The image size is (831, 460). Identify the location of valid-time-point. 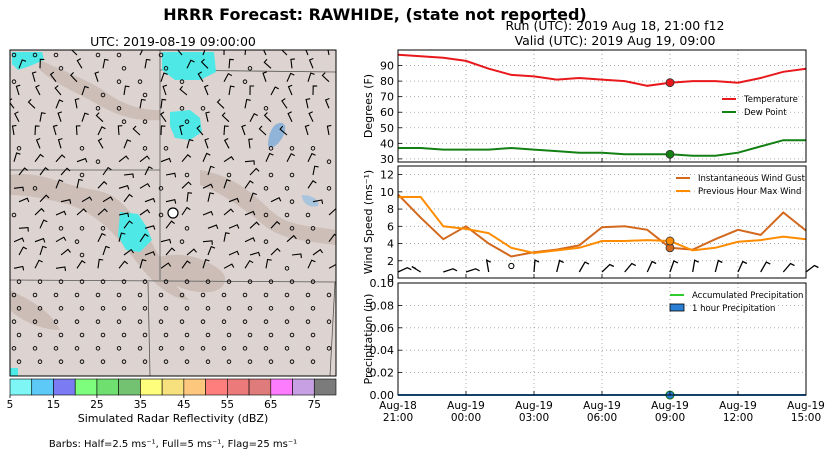
(670, 241).